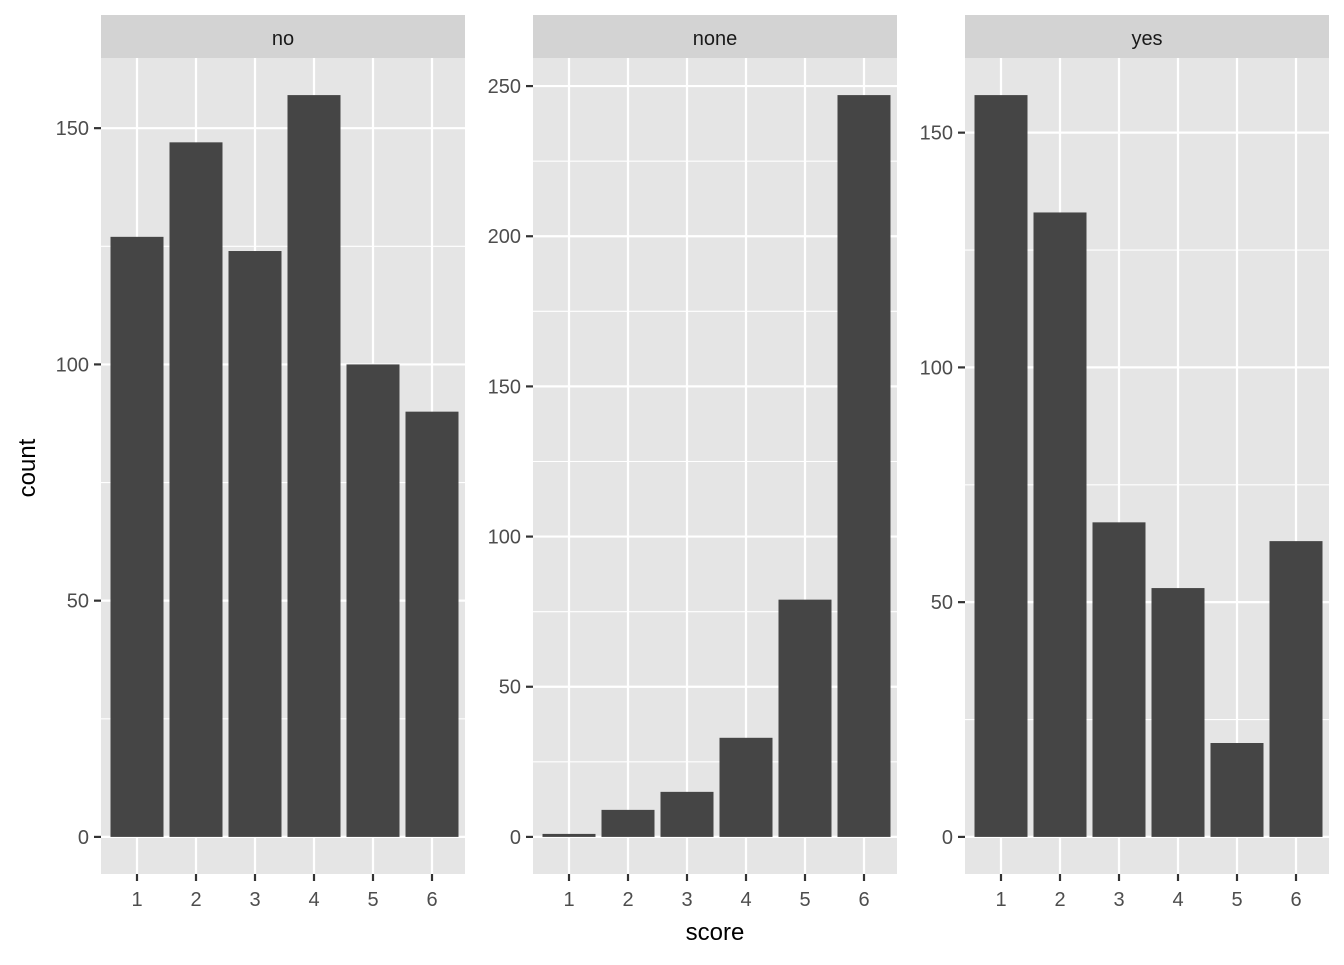 This screenshot has height=965, width=1344. I want to click on x-axis-title: score, so click(715, 932).